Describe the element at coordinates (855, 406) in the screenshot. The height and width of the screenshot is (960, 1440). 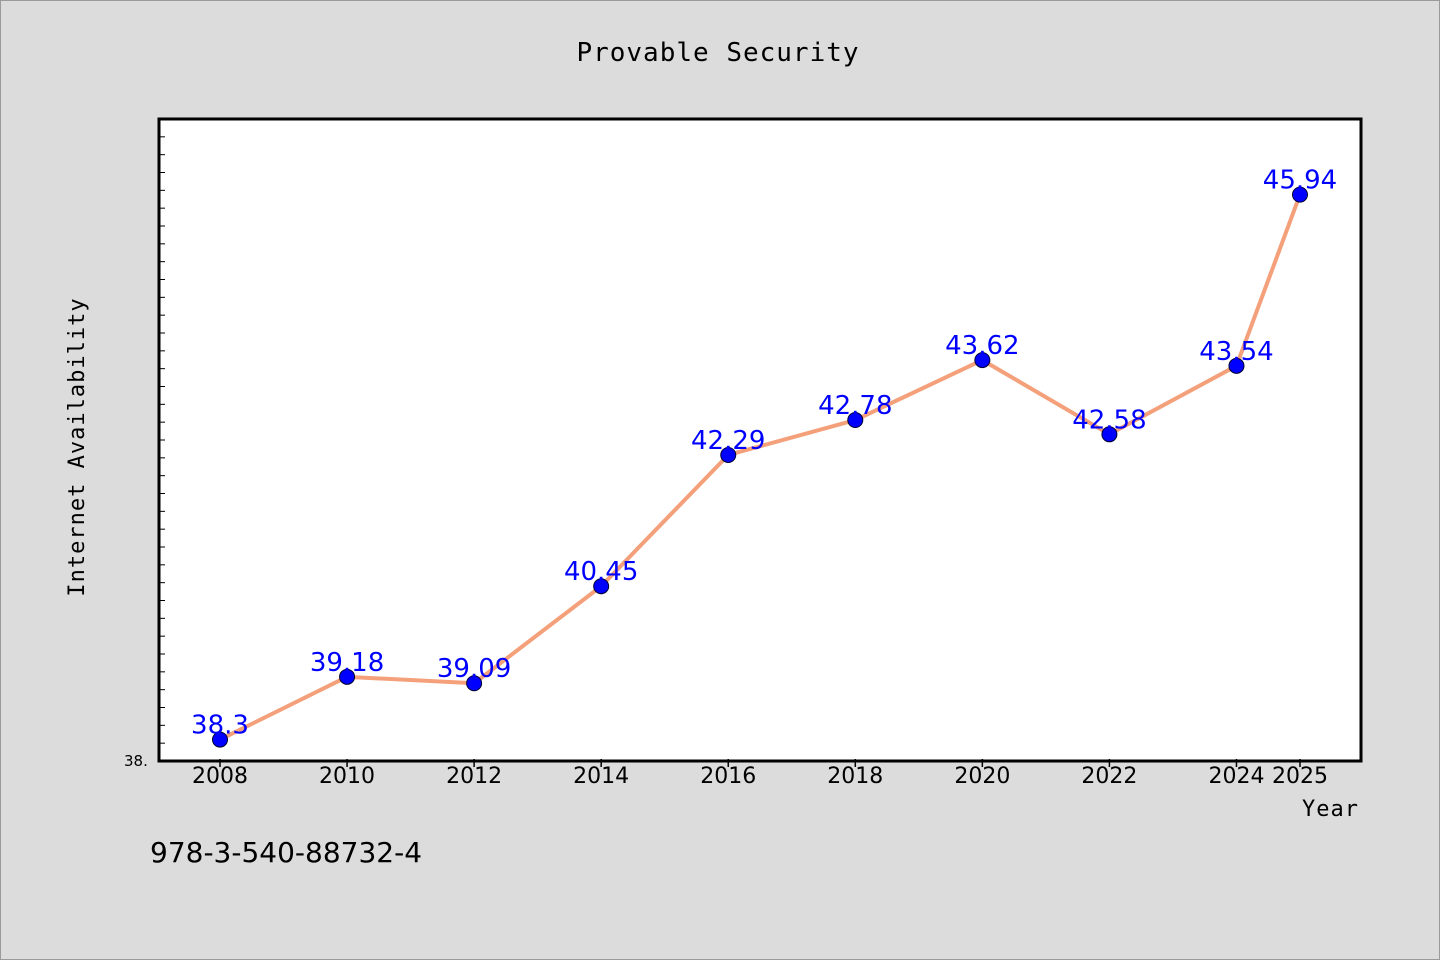
I see `data-label: 42.78` at that location.